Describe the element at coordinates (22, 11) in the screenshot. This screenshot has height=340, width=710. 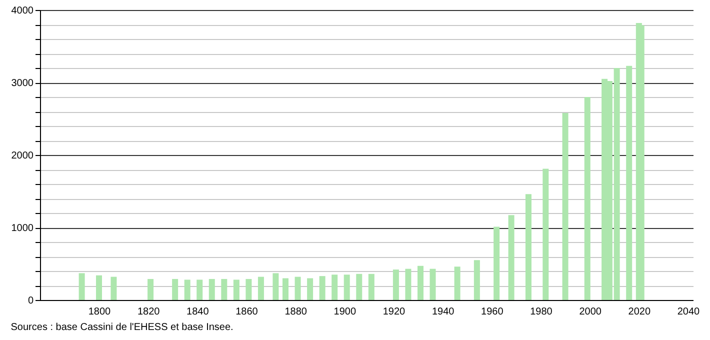
I see `y-tick-label: 4000` at that location.